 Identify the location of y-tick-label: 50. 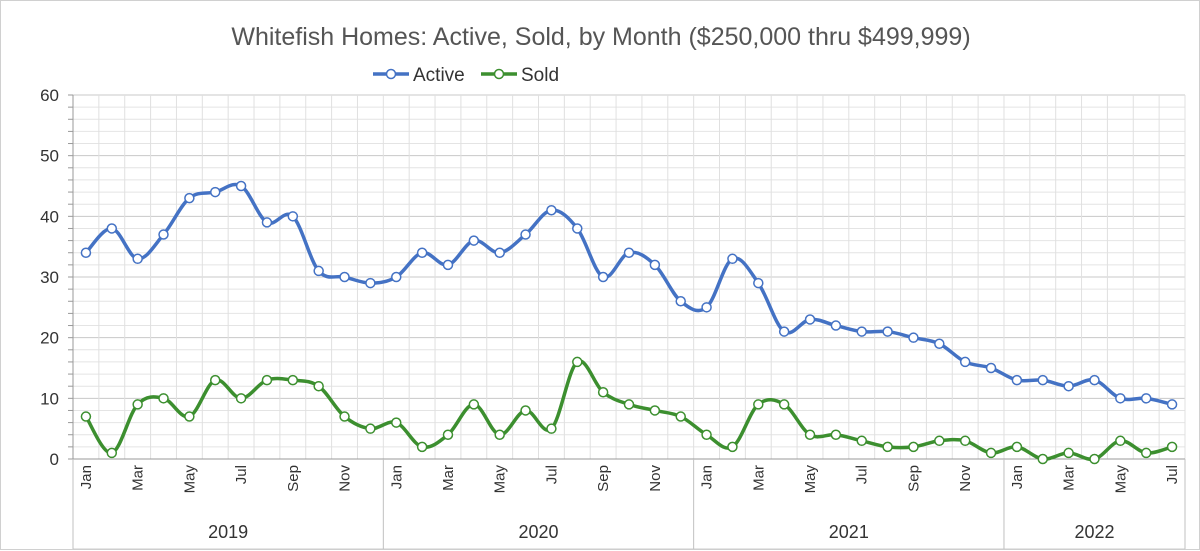
(49, 156).